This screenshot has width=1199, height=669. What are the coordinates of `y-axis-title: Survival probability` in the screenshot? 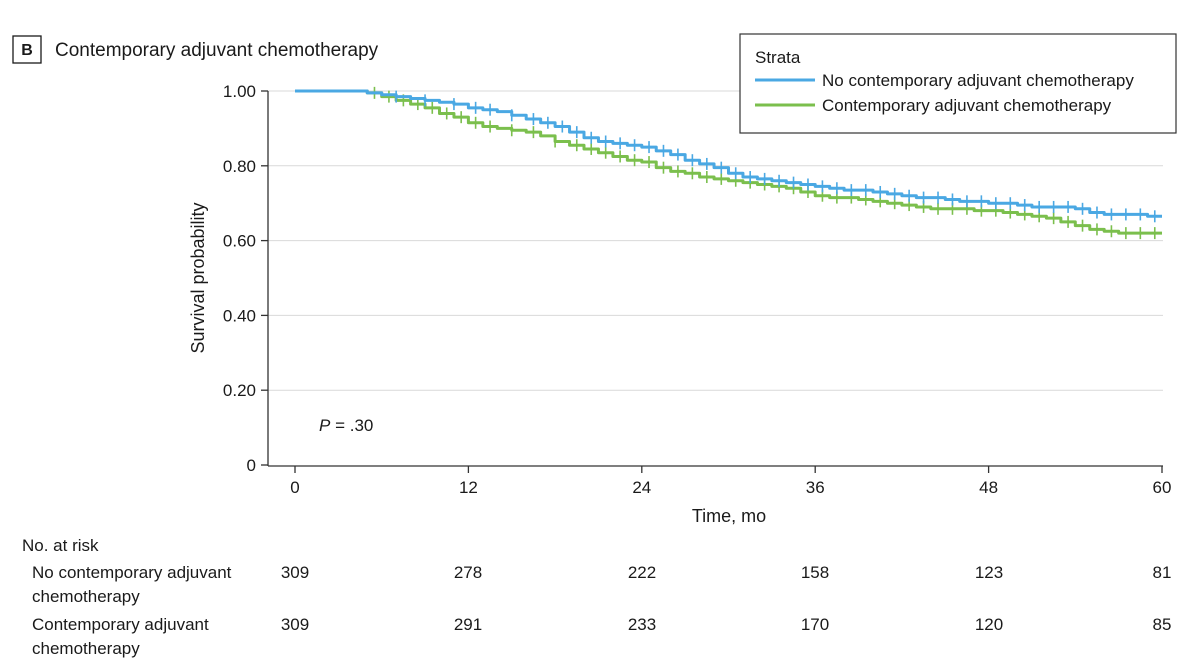 It's located at (198, 277).